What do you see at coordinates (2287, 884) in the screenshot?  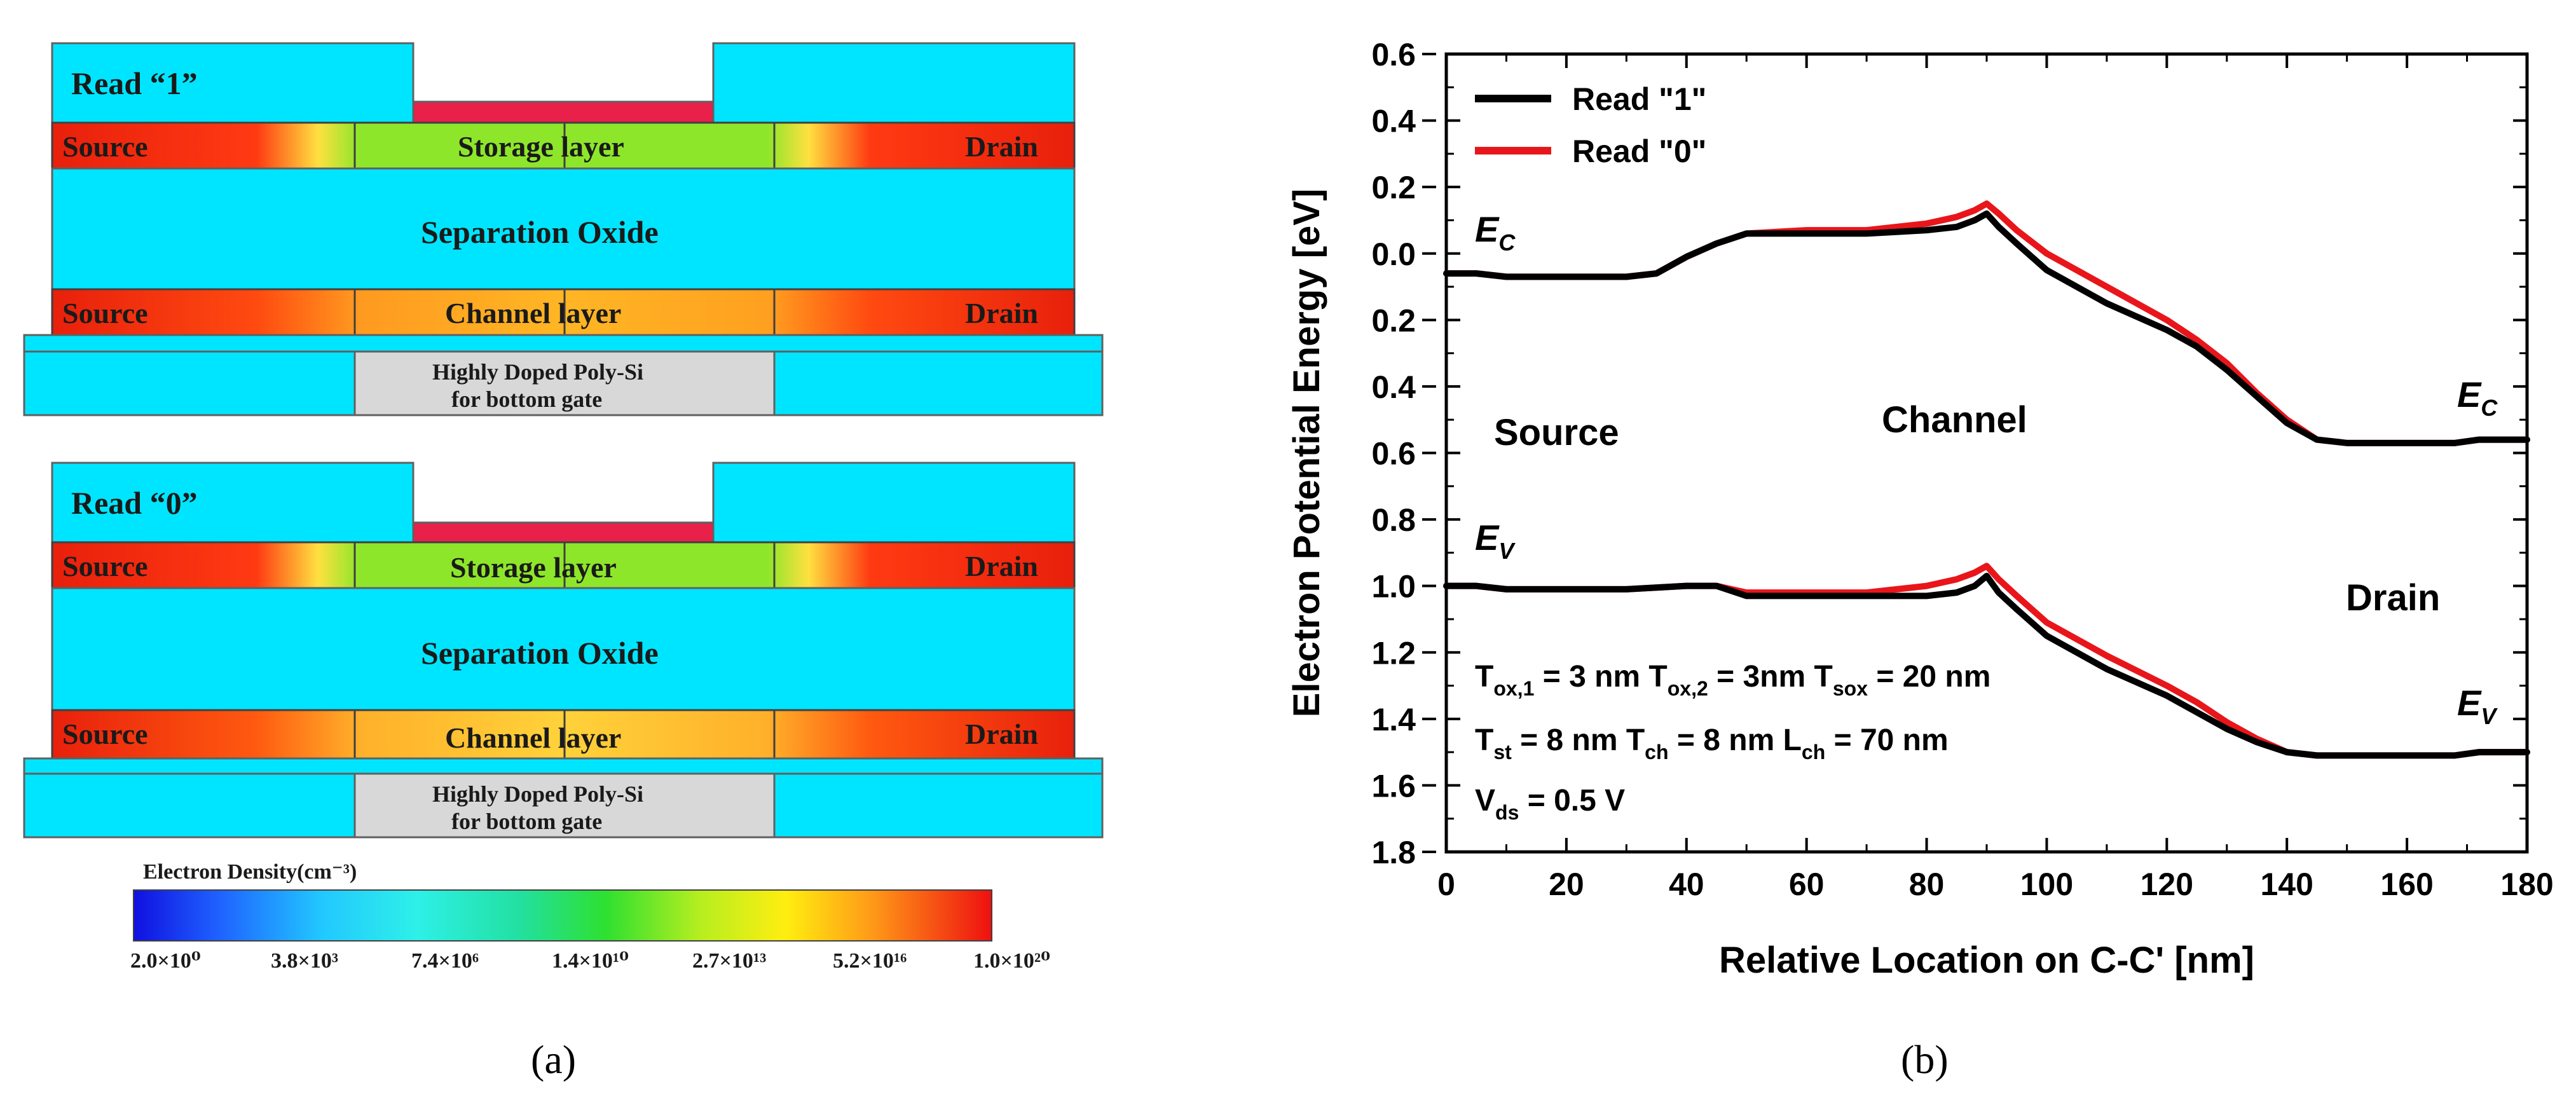 I see `x-tick-label: 140` at bounding box center [2287, 884].